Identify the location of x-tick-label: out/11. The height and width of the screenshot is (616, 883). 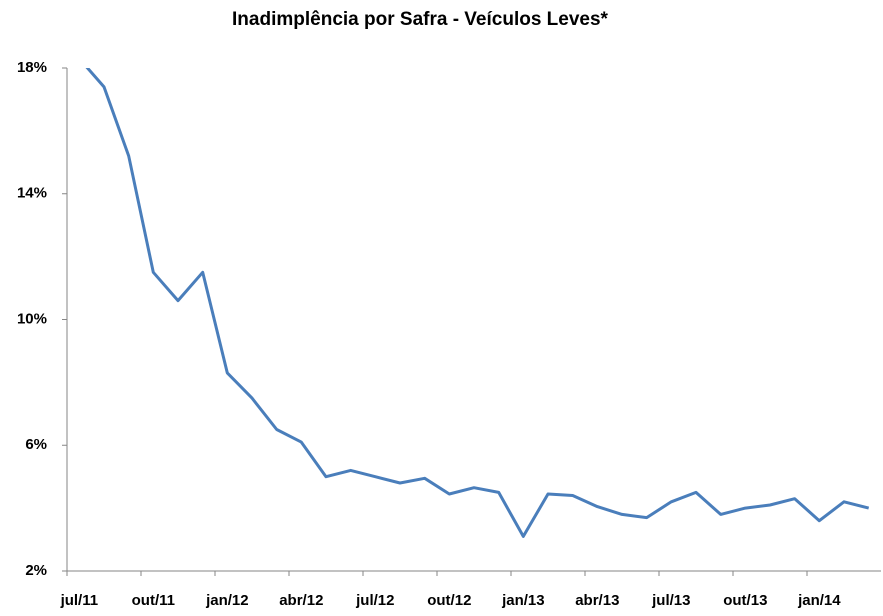
(153, 600).